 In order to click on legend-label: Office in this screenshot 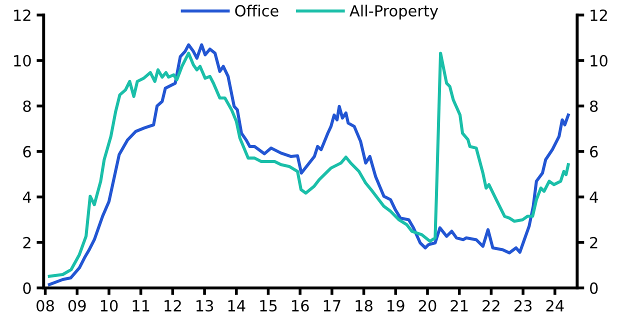, I will do `click(256, 10)`.